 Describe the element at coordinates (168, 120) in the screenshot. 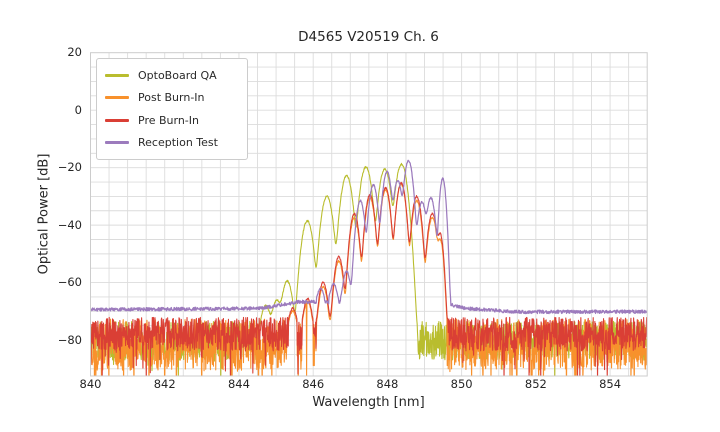

I see `legend-label: Pre Burn-In` at that location.